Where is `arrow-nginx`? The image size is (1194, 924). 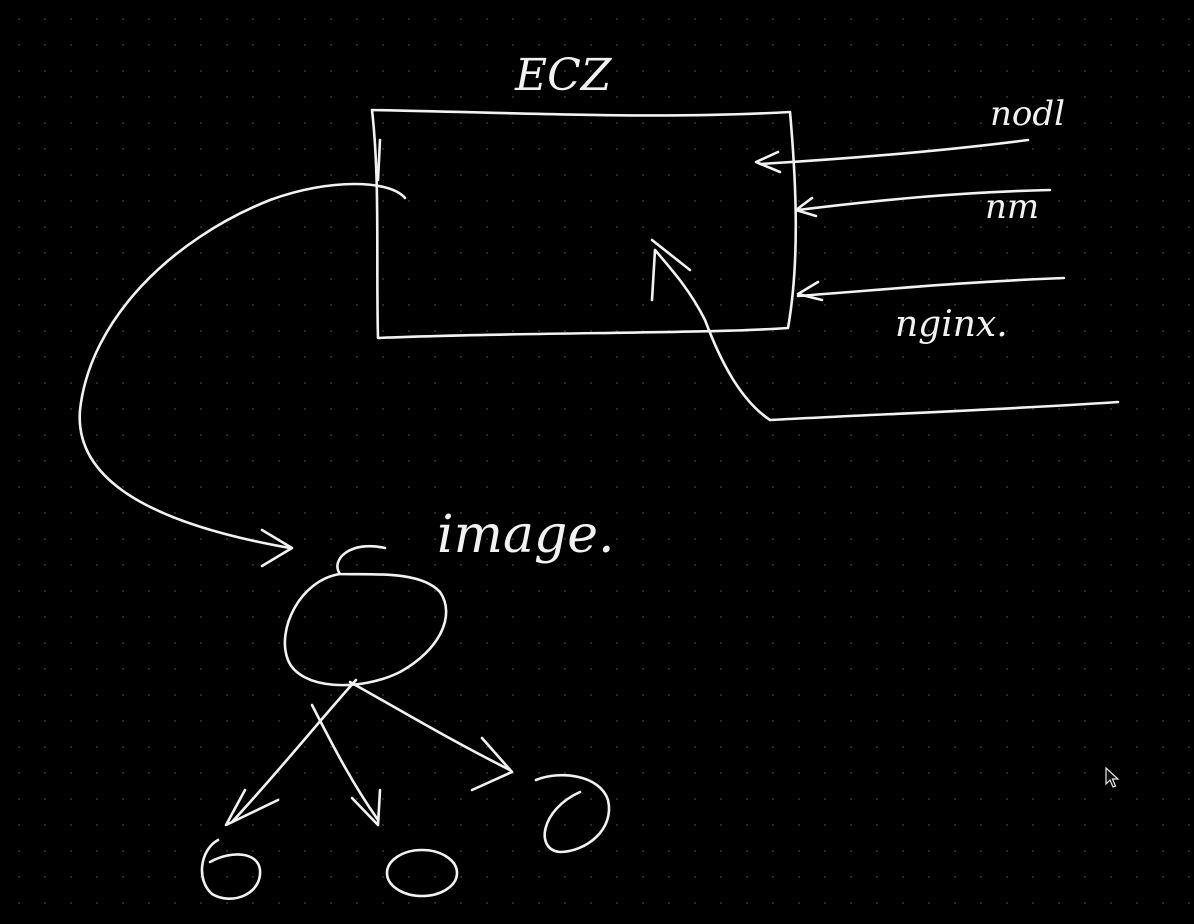 arrow-nginx is located at coordinates (931, 287).